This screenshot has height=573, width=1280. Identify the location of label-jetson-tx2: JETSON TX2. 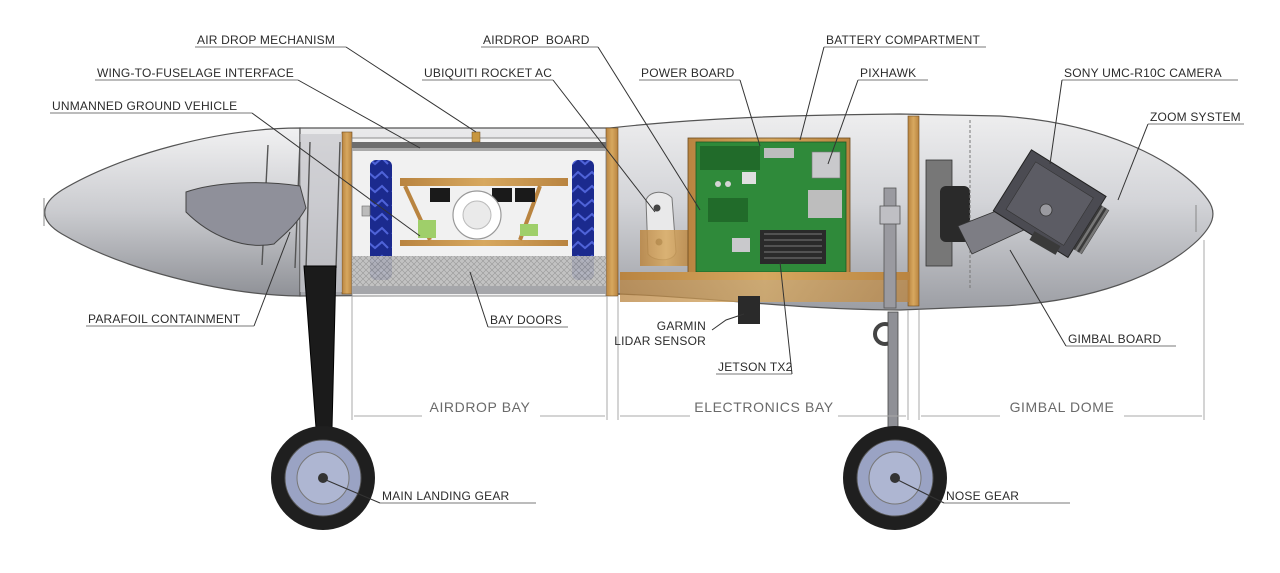
(755, 367).